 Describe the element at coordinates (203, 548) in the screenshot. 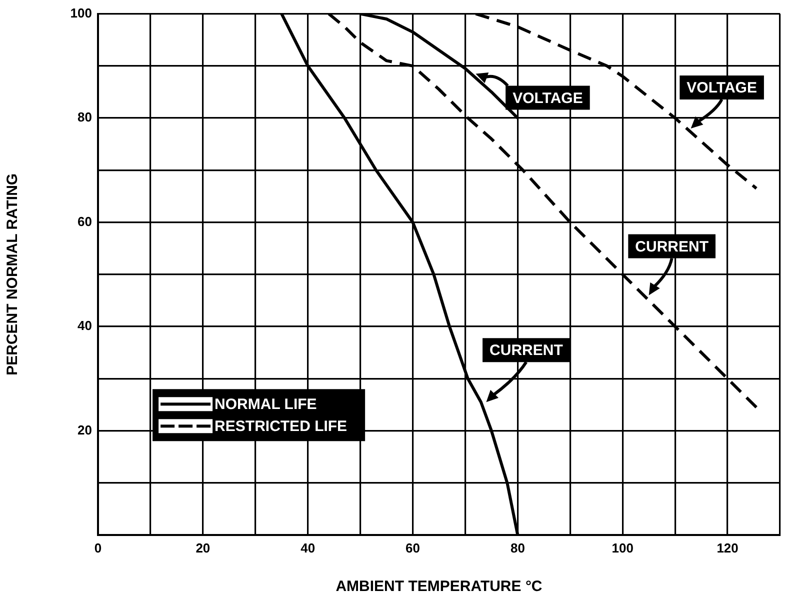

I see `x-tick-label: 20` at that location.